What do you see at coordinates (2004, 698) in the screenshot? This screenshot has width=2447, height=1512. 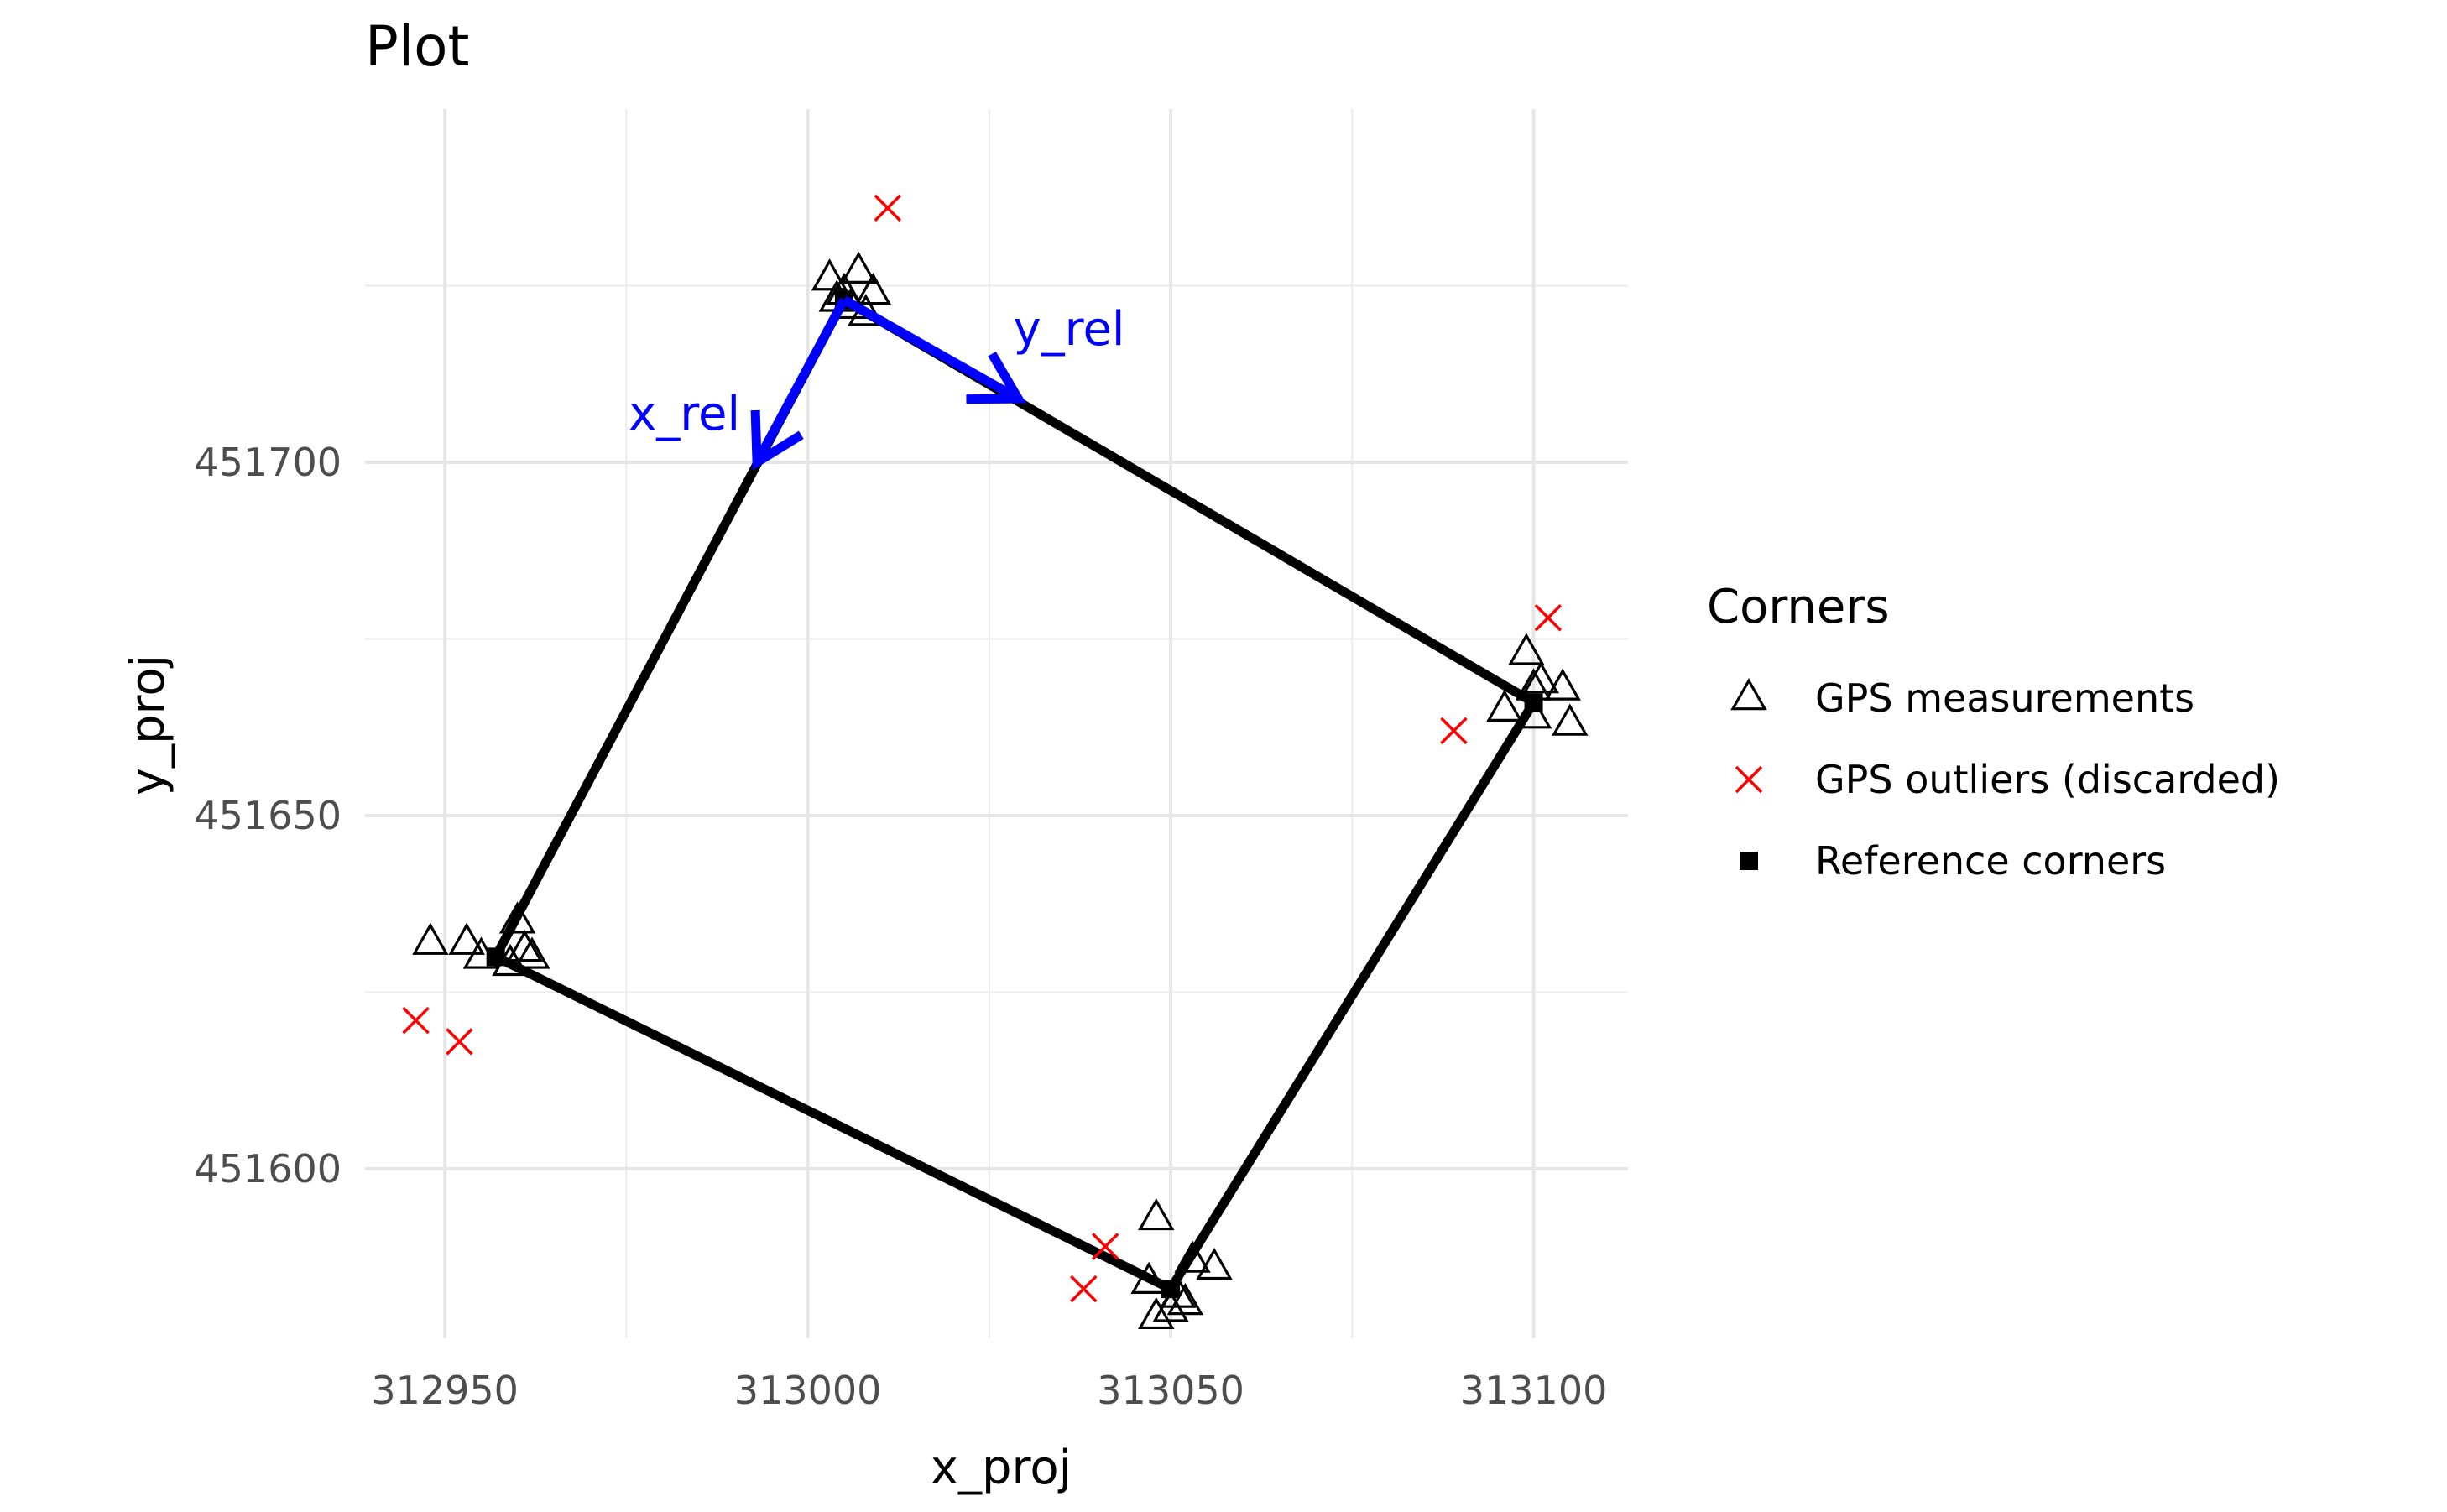 I see `legend-entry-label: GPS measurements` at bounding box center [2004, 698].